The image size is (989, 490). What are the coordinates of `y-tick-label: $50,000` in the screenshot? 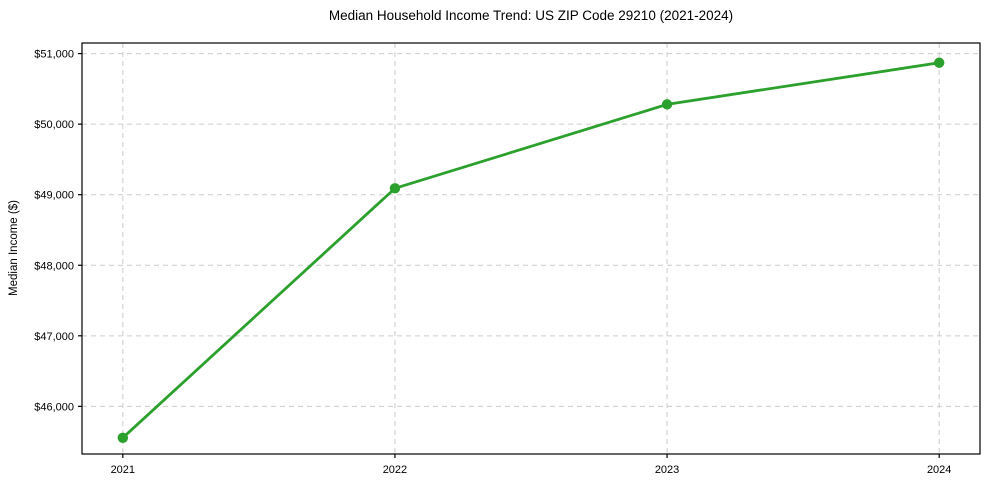 It's located at (54, 125).